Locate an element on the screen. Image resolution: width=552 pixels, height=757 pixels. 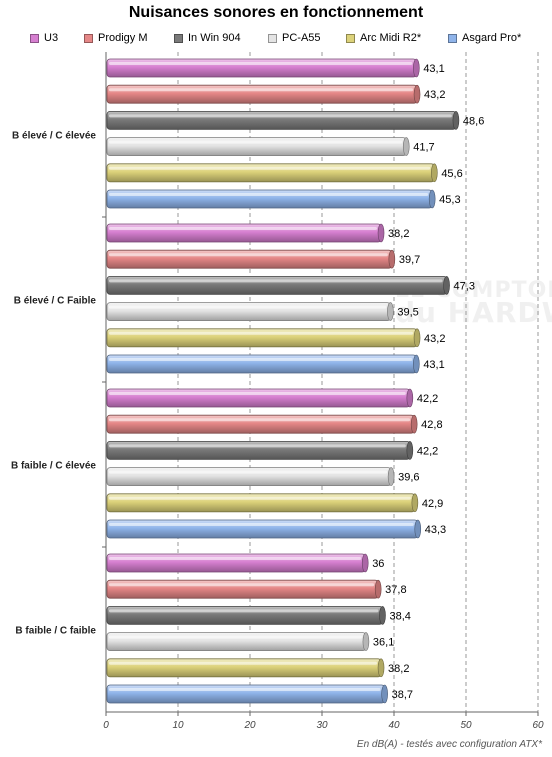
legend-label: Asgard Pro* is located at coordinates (492, 38).